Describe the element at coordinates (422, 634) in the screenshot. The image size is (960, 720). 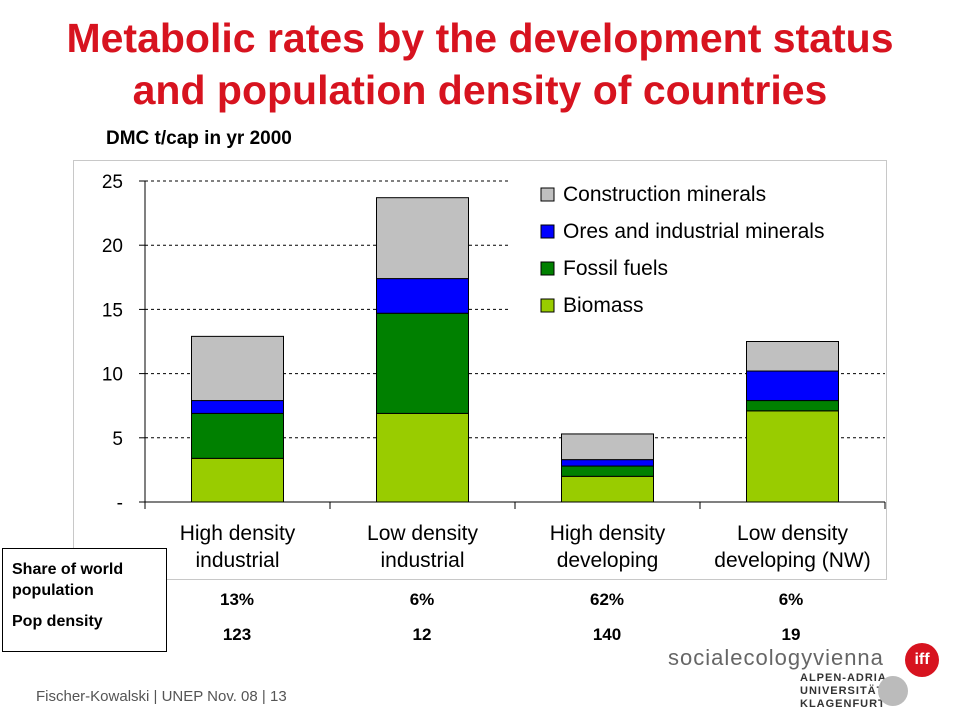
I see `density-value-2: 12` at that location.